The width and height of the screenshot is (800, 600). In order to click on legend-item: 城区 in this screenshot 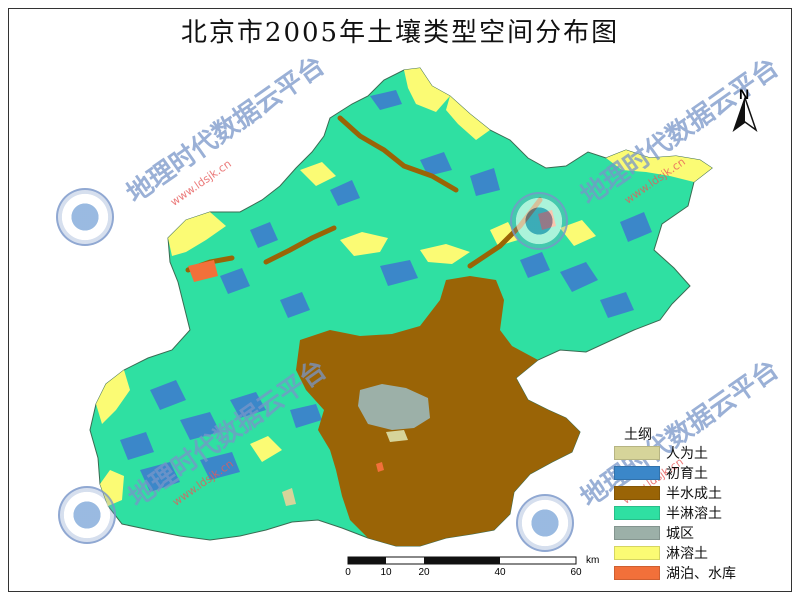, I will do `click(654, 533)`.